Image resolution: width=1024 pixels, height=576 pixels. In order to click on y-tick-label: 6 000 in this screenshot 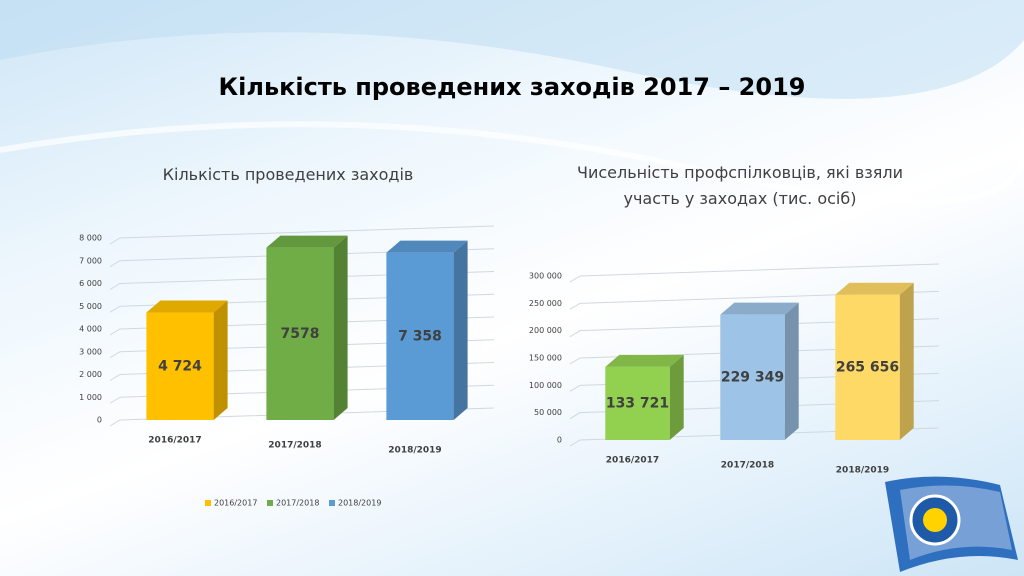, I will do `click(90, 283)`.